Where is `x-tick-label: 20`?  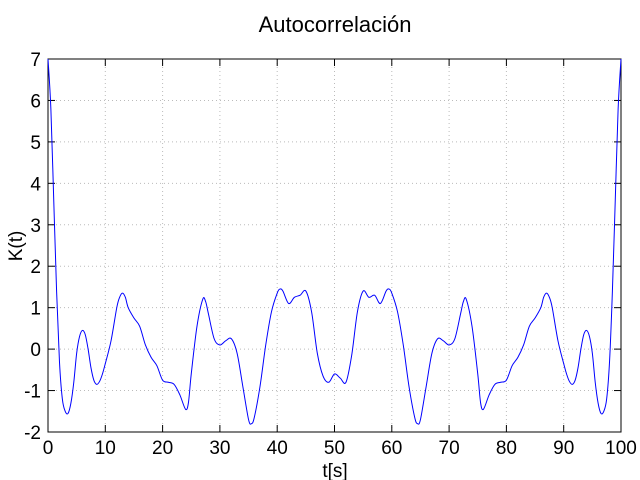
x-tick-label: 20 is located at coordinates (162, 448).